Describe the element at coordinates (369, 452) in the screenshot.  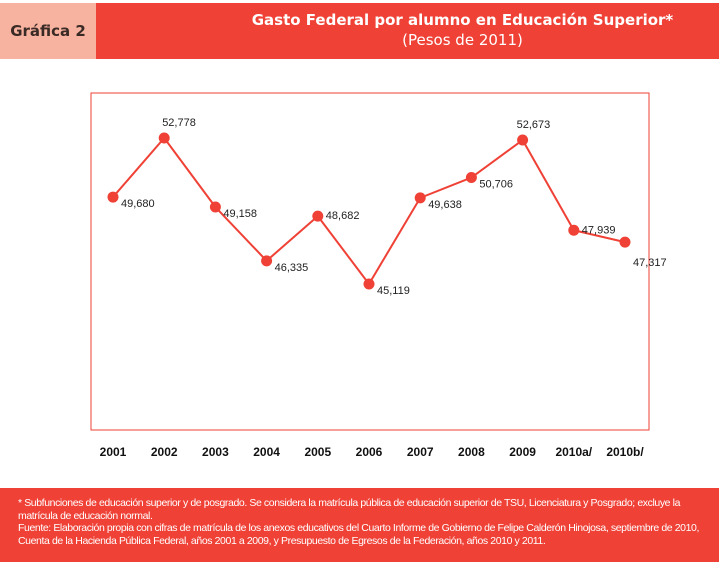
I see `x-tick-label: 2006` at that location.